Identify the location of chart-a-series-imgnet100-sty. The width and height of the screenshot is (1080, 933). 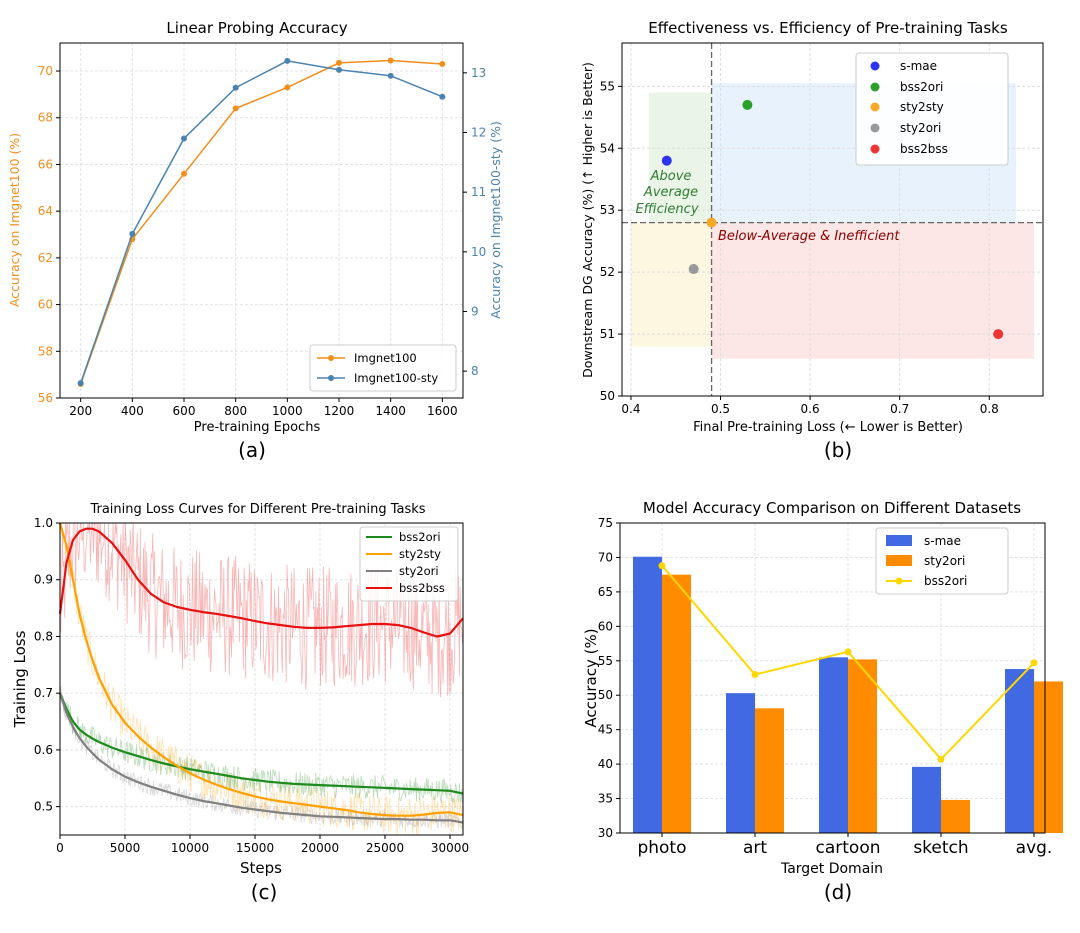
(261, 222).